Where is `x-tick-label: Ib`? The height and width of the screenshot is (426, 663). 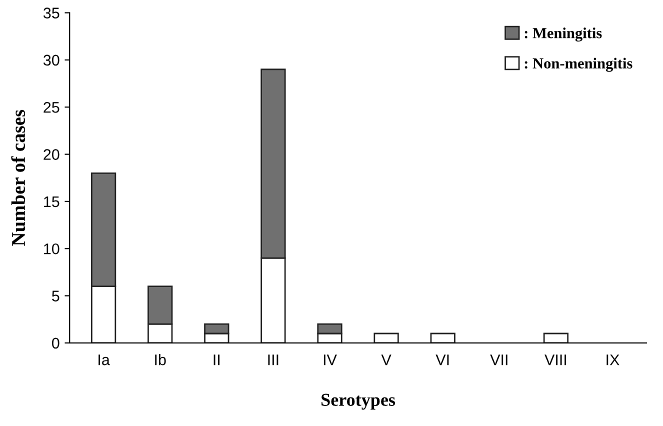
x-tick-label: Ib is located at coordinates (160, 360).